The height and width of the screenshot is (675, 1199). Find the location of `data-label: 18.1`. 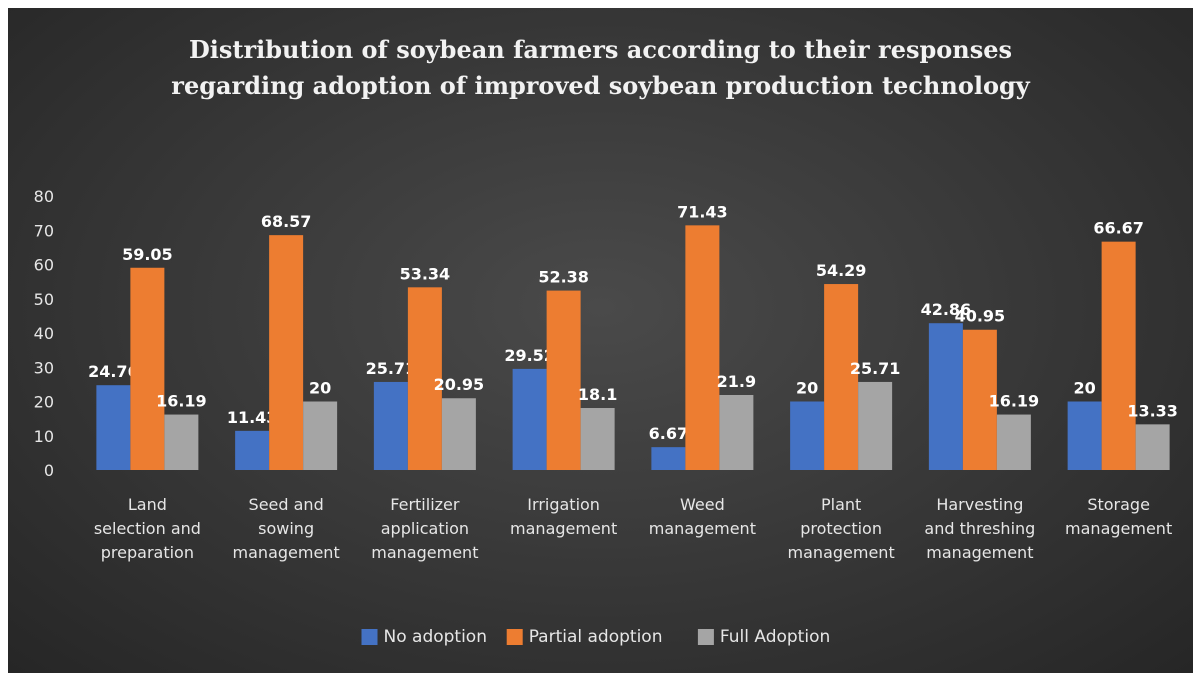

data-label: 18.1 is located at coordinates (597, 394).